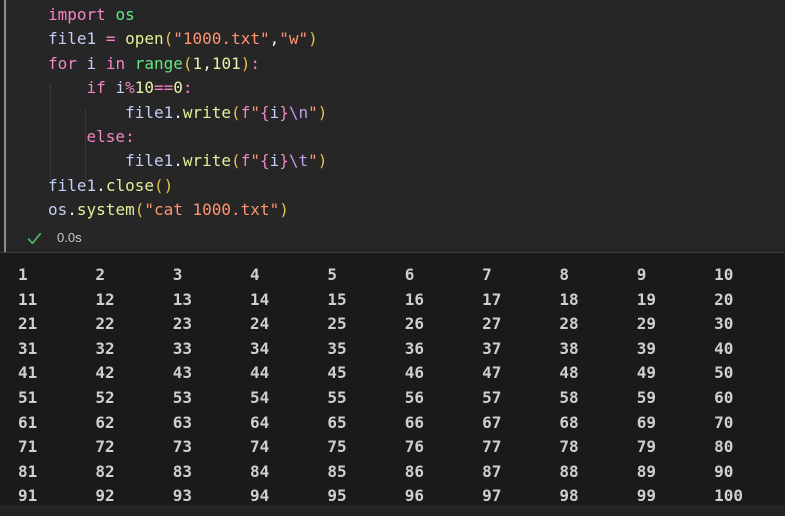 This screenshot has height=516, width=785. What do you see at coordinates (62, 63) in the screenshot?
I see `code-token: for` at bounding box center [62, 63].